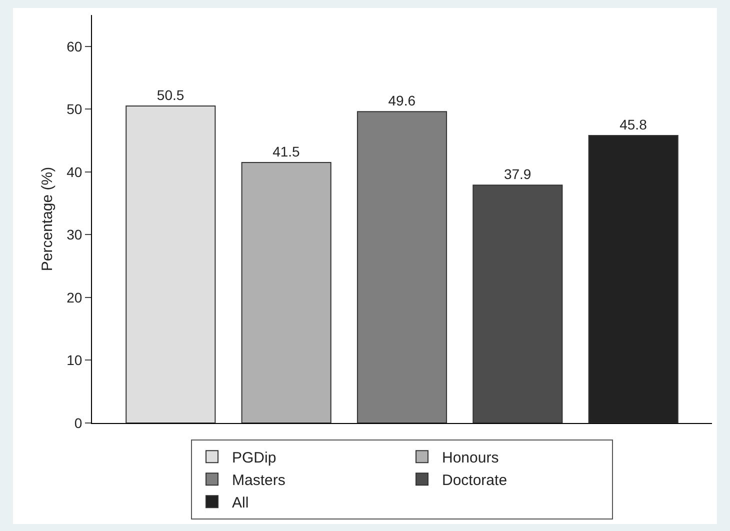  What do you see at coordinates (74, 46) in the screenshot?
I see `y-tick-label: 60` at bounding box center [74, 46].